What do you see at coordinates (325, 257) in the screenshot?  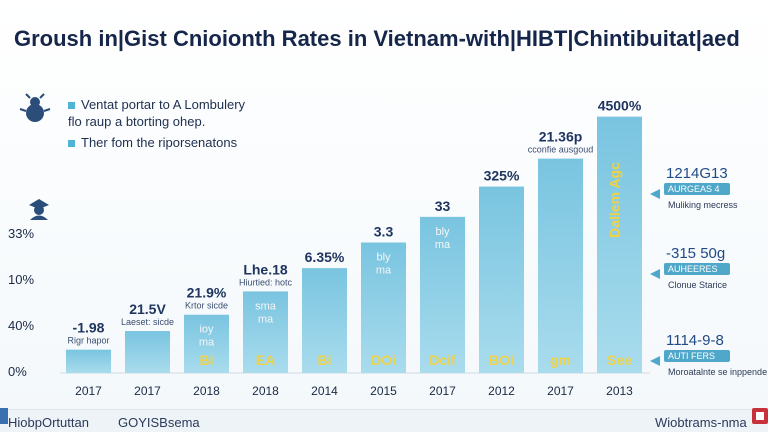 I see `bar-value-label-4: 6.35%` at bounding box center [325, 257].